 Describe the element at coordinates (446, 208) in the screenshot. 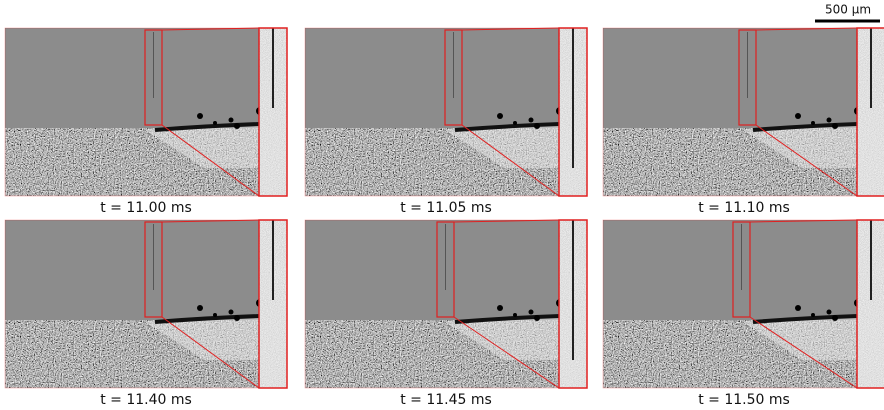

I see `time-label: t = 11.05 ms` at that location.